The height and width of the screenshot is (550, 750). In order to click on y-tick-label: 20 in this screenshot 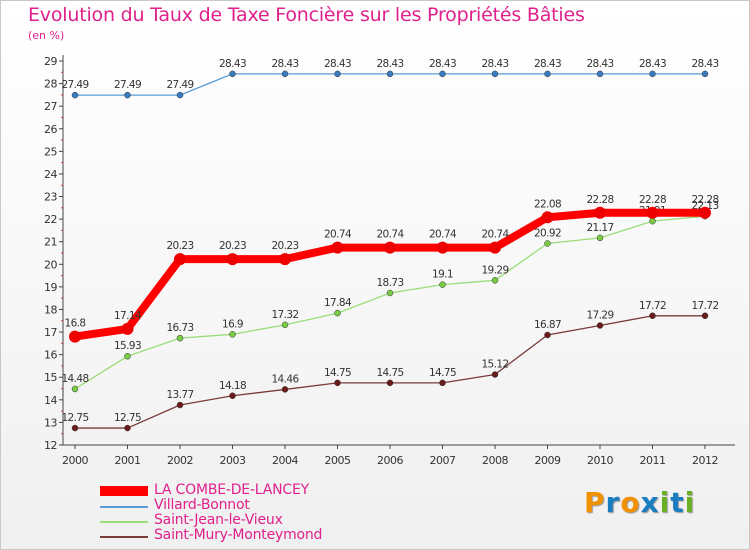, I will do `click(50, 264)`.